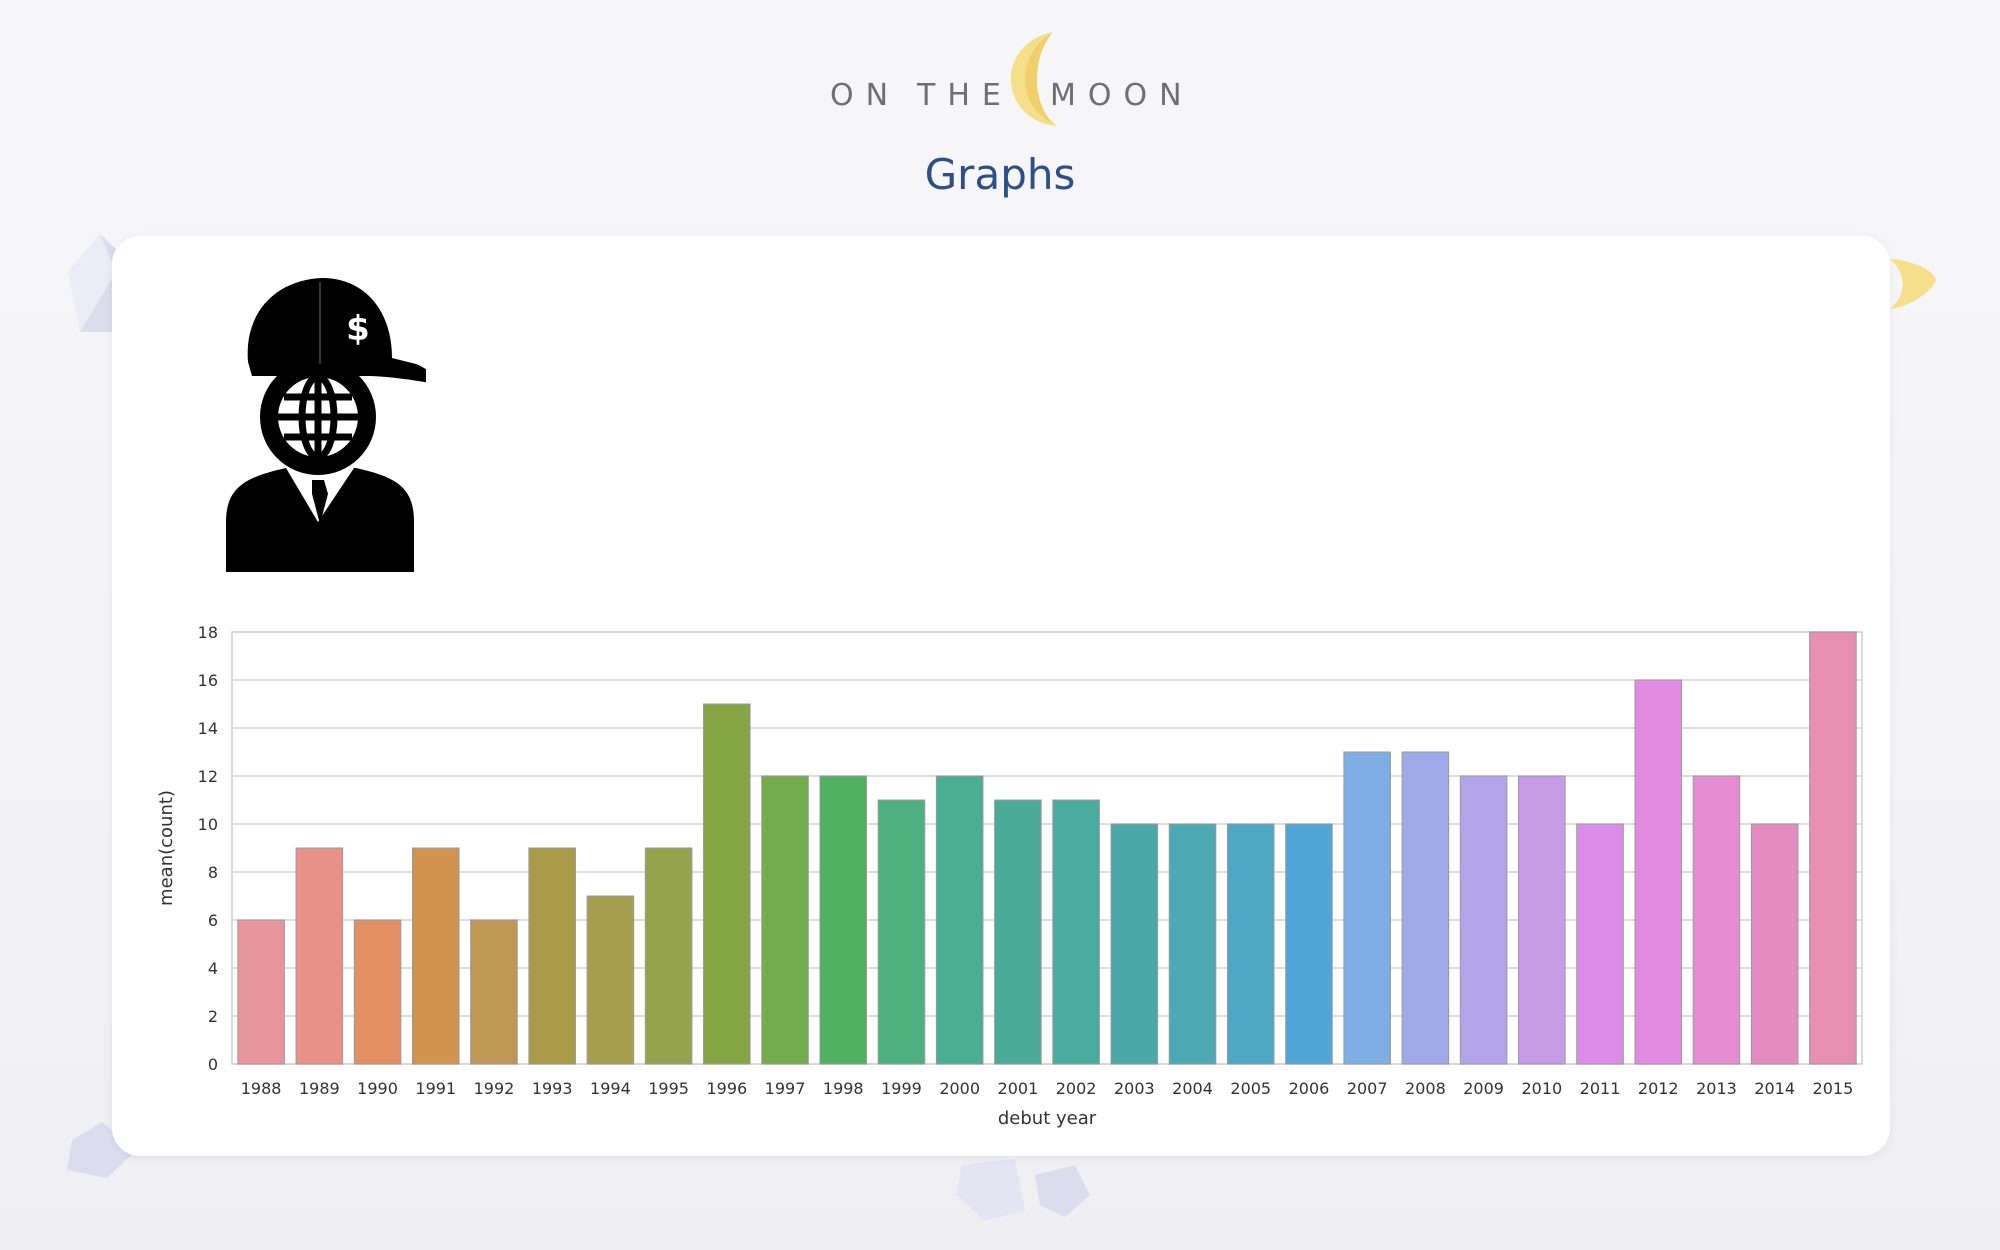  What do you see at coordinates (1000, 174) in the screenshot?
I see `page-title: Graphs` at bounding box center [1000, 174].